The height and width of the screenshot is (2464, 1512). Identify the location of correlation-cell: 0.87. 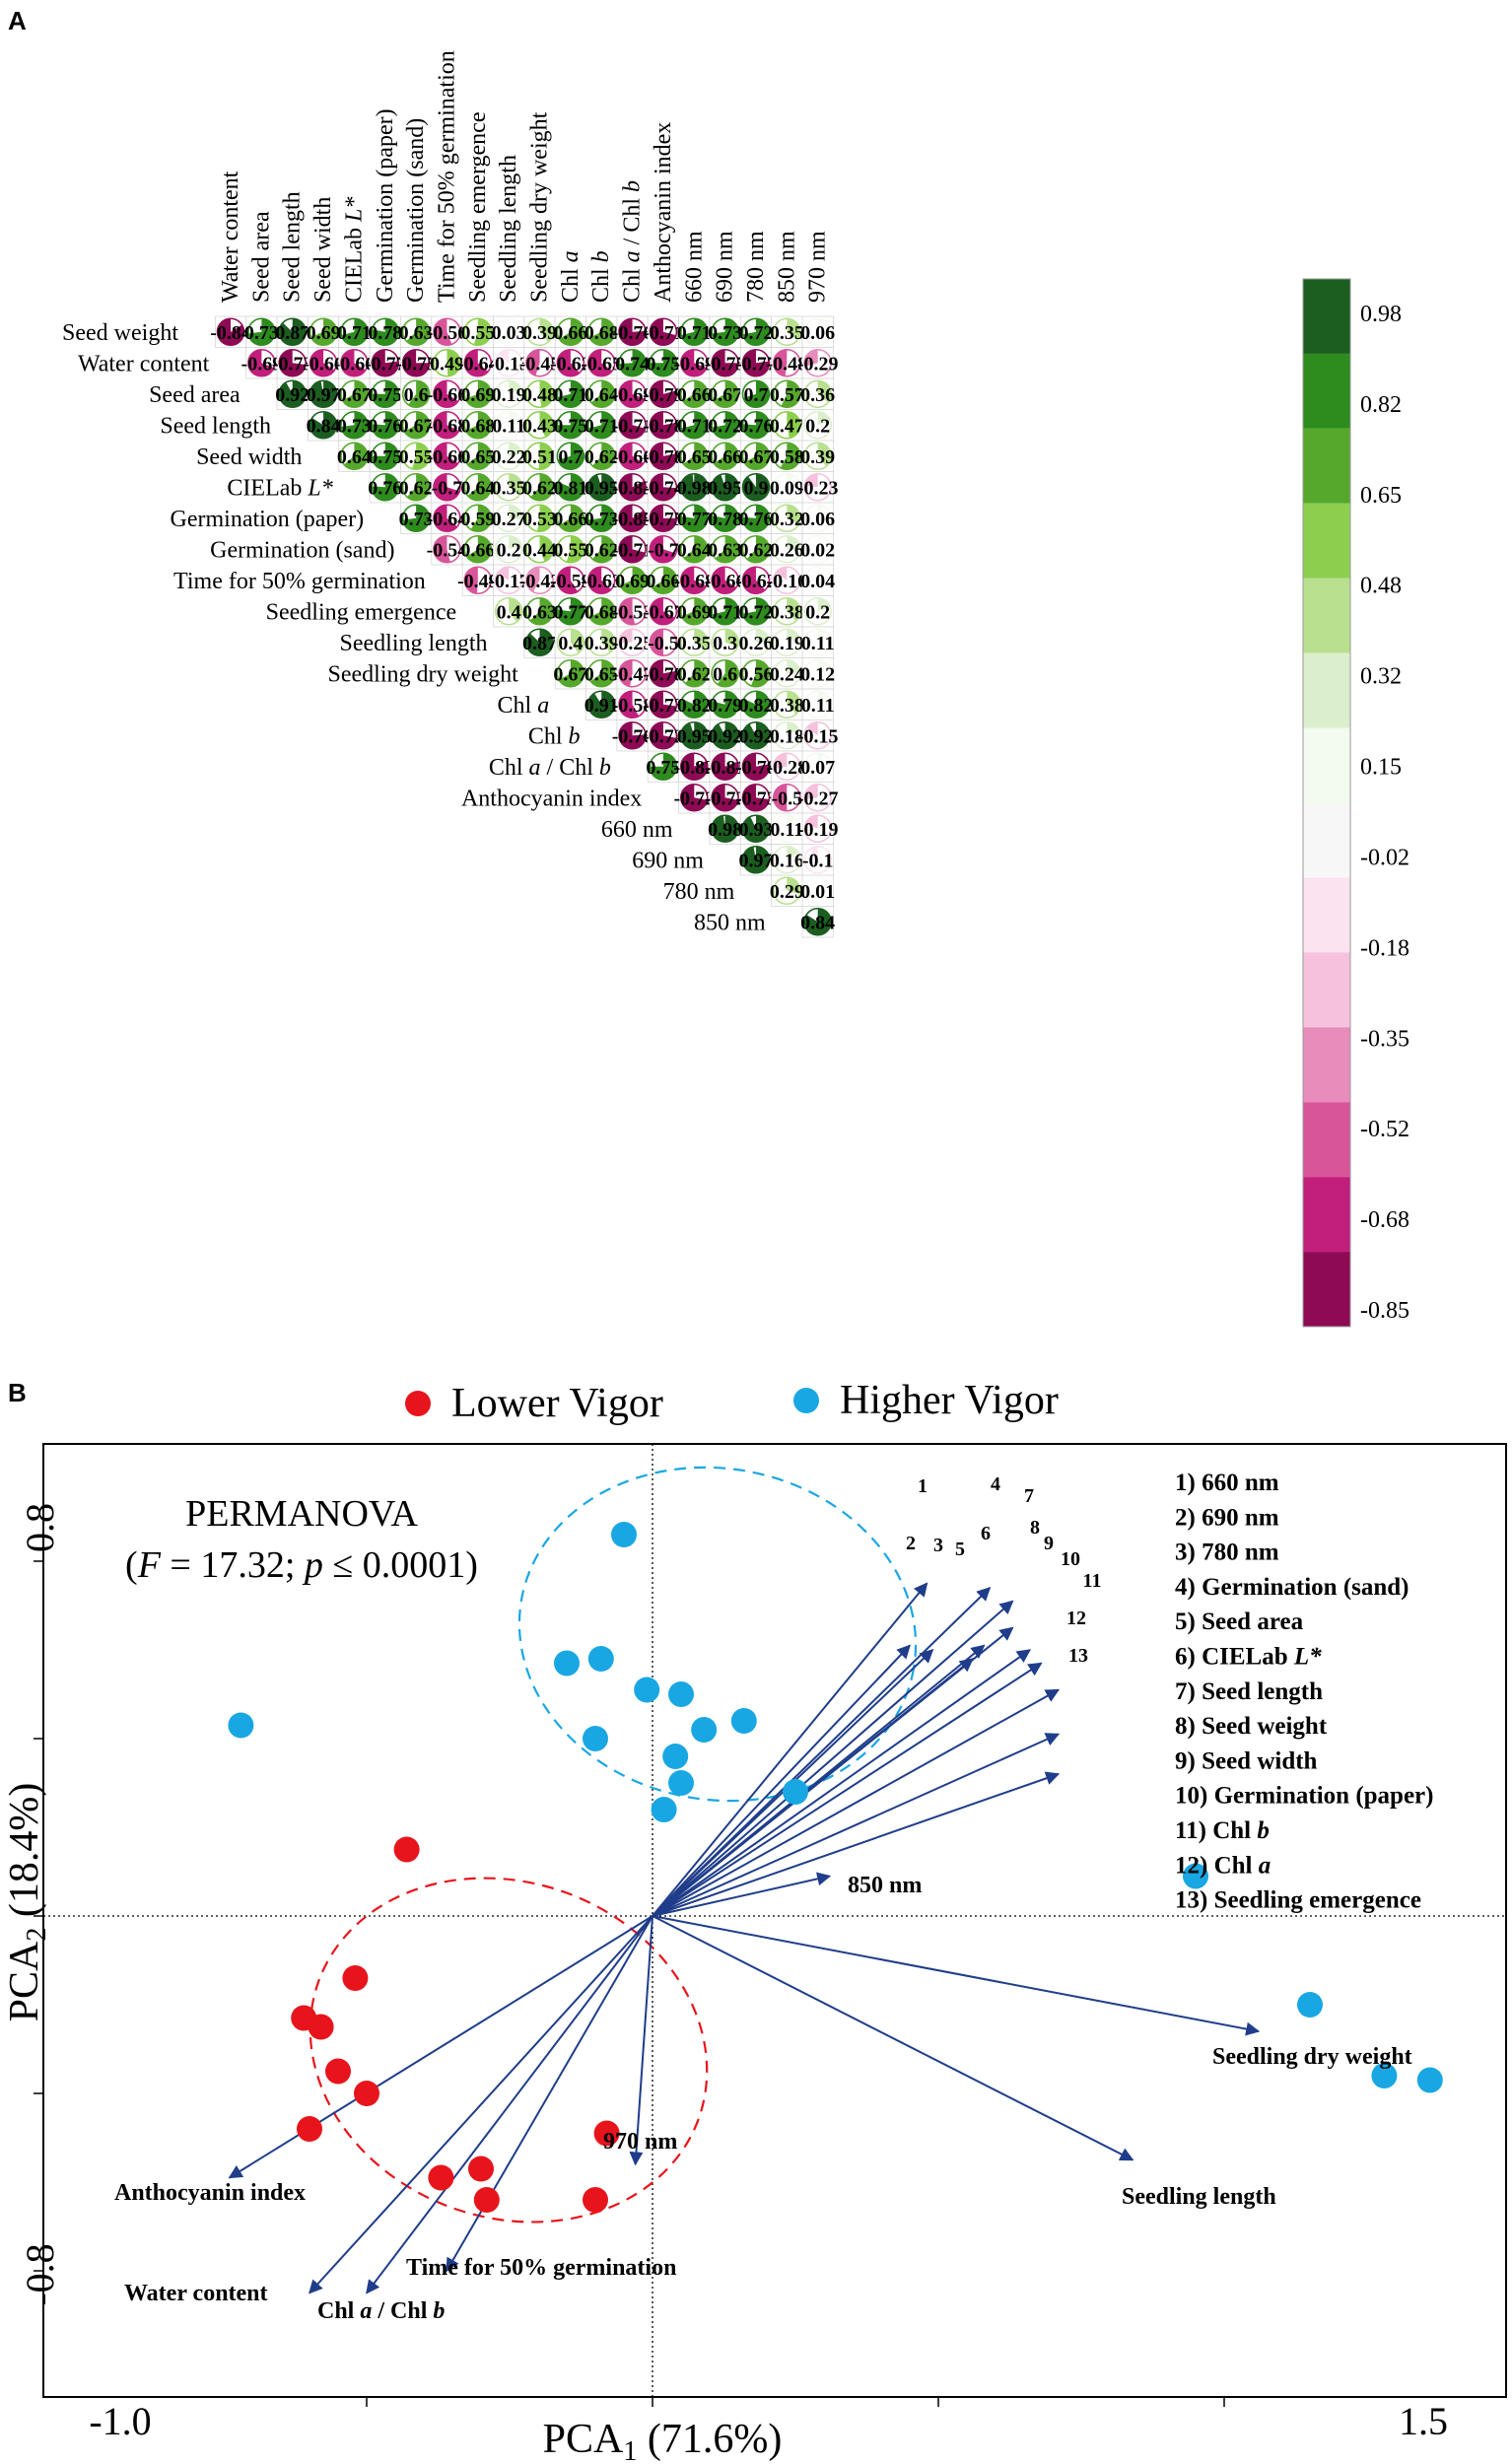
(539, 642).